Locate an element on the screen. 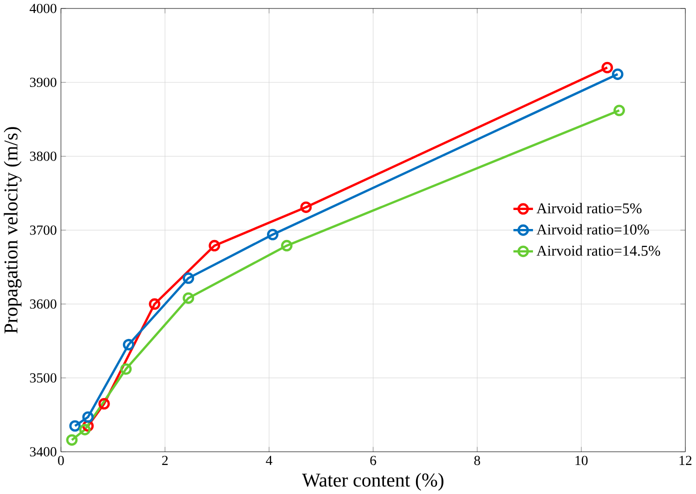 The height and width of the screenshot is (494, 696). x-tick-label: 0 is located at coordinates (61, 460).